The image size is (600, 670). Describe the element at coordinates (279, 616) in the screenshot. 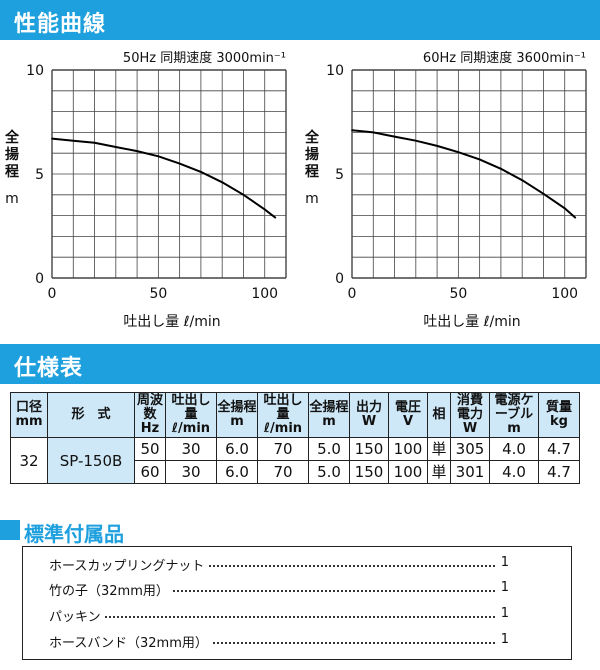

I see `accessory-item: パッキン 1` at that location.